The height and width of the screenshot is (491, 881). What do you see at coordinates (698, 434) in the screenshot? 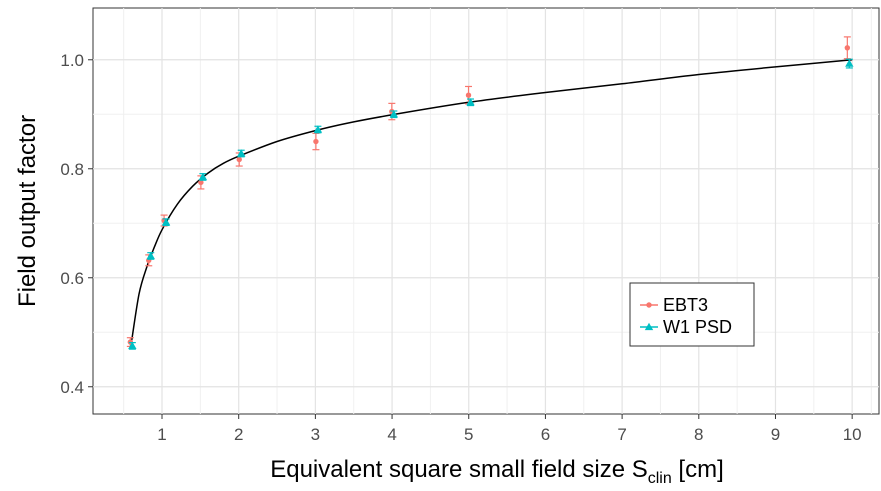
I see `x-tick-label: 8` at bounding box center [698, 434].